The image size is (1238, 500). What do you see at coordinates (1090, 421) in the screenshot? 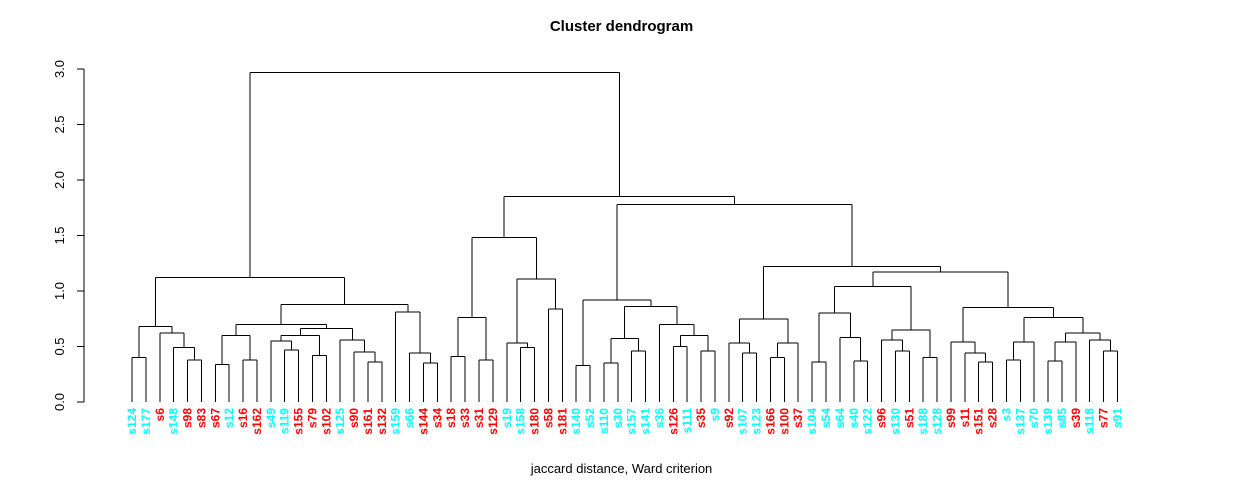
I see `leaf-label: s118` at bounding box center [1090, 421].